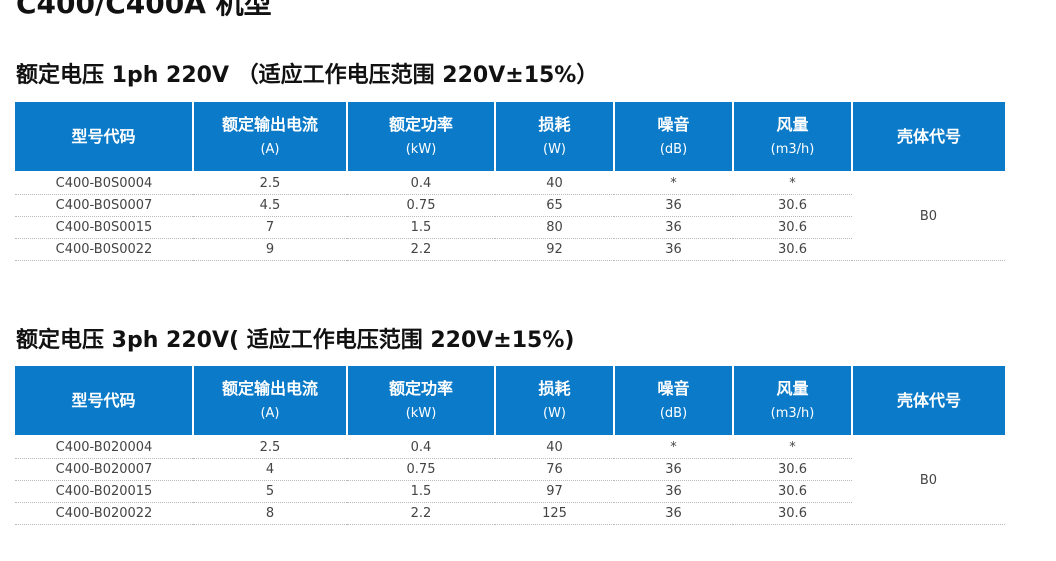 The height and width of the screenshot is (561, 1056). I want to click on table-row: C400-B020022 8 2.2 125 36 30.6, so click(510, 513).